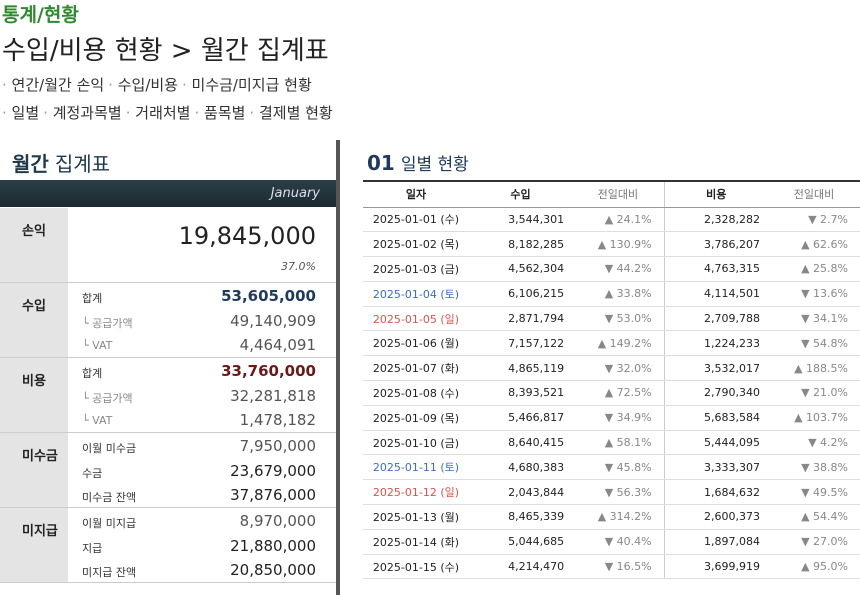 This screenshot has height=595, width=860. What do you see at coordinates (202, 322) in the screenshot?
I see `summary-row: └ 공급가액 49,140,909` at bounding box center [202, 322].